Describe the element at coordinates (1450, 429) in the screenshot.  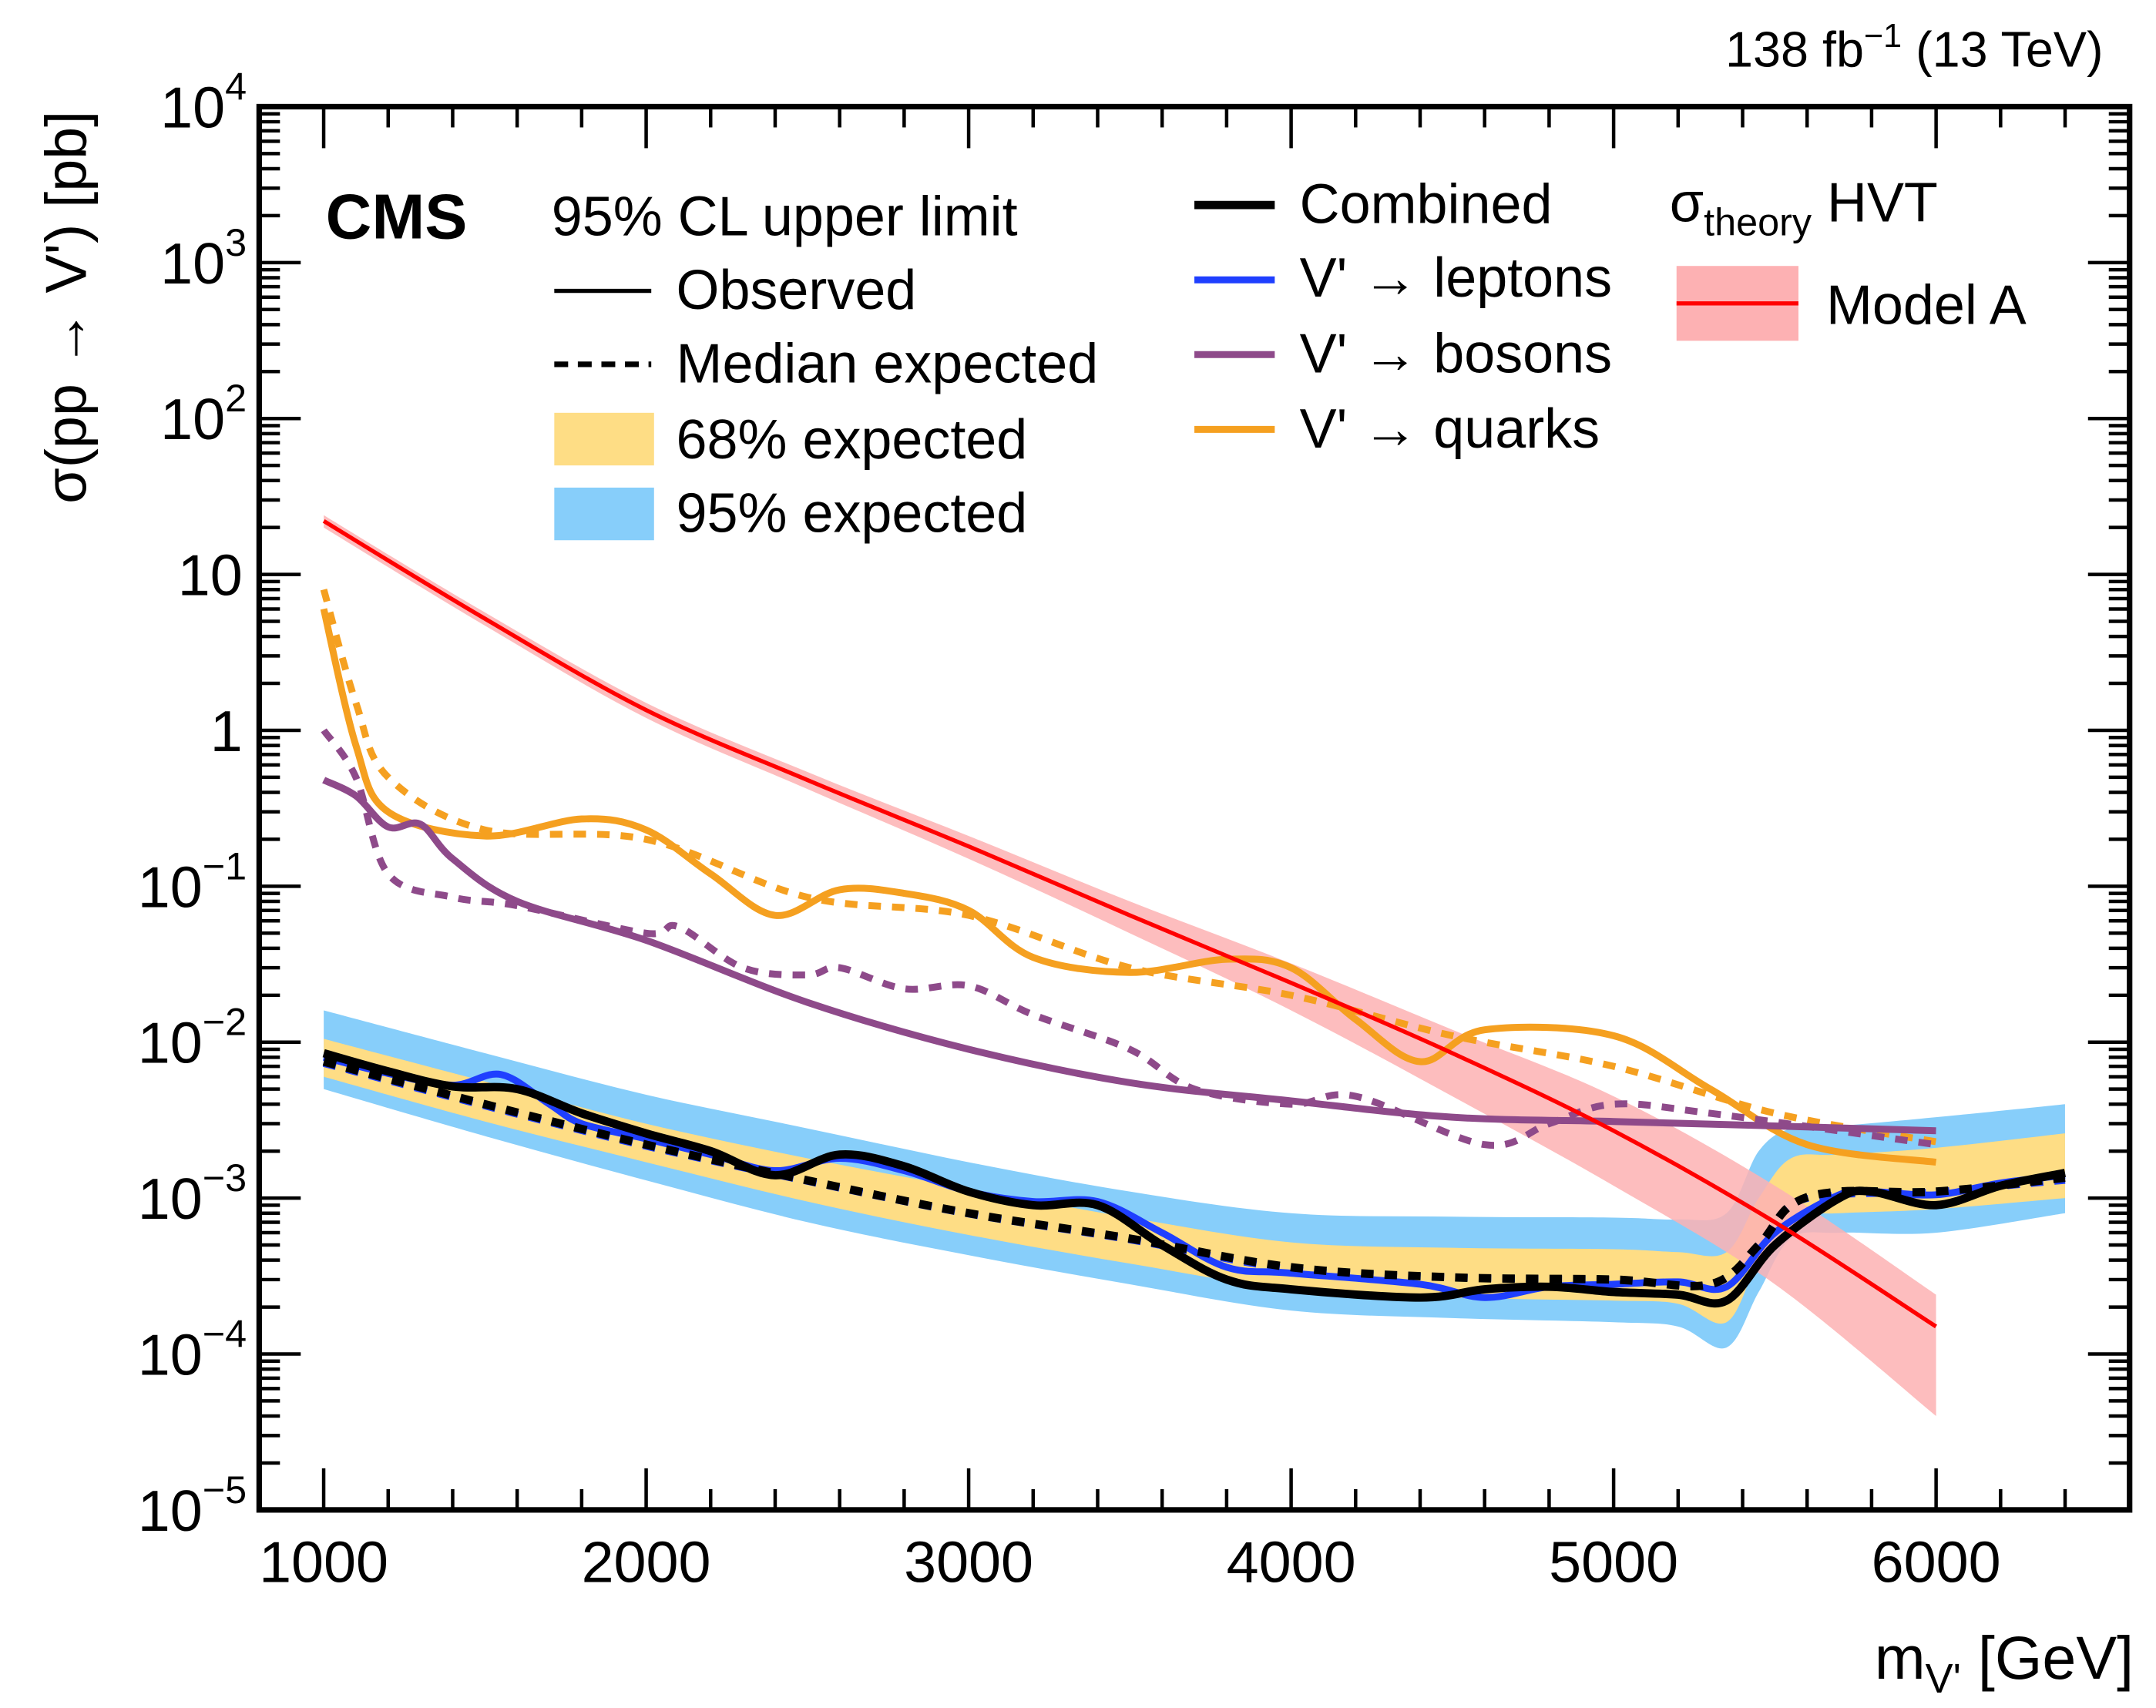
I see `legend-quarks: V' → quarks` at that location.